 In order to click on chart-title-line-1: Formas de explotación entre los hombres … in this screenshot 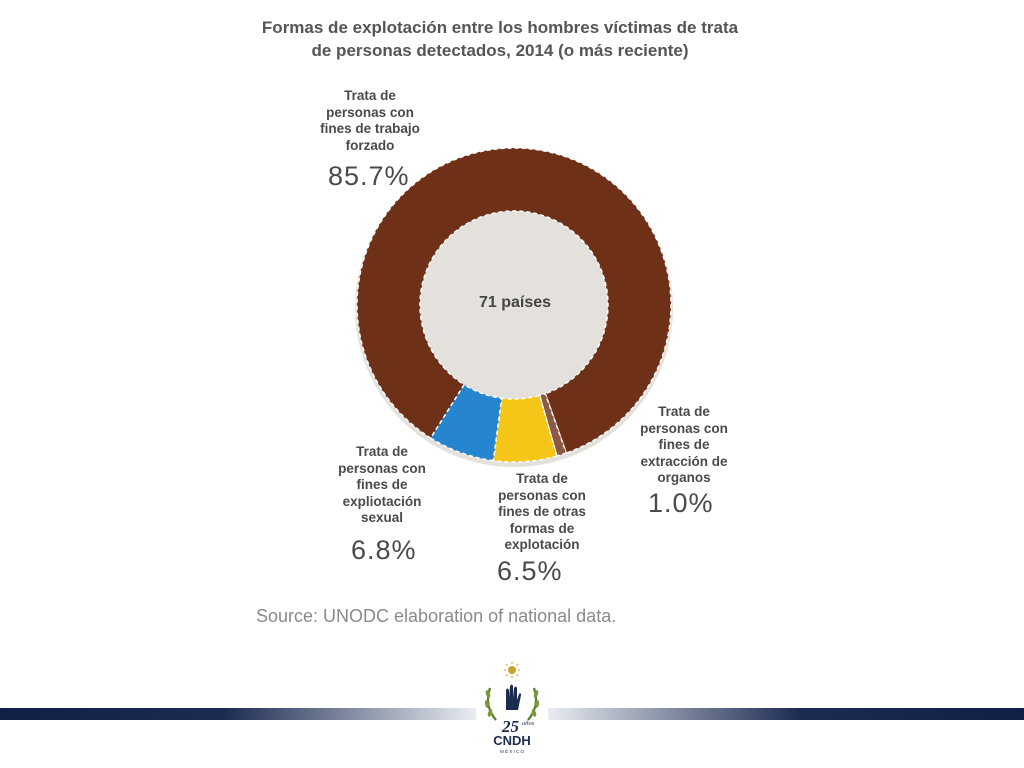, I will do `click(500, 27)`.